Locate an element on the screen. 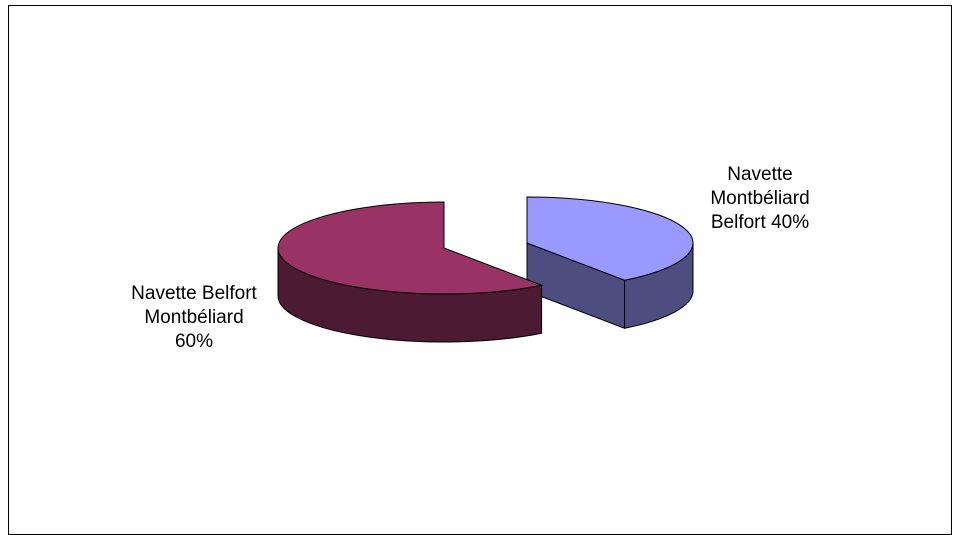  pie-chart is located at coordinates (485, 269).